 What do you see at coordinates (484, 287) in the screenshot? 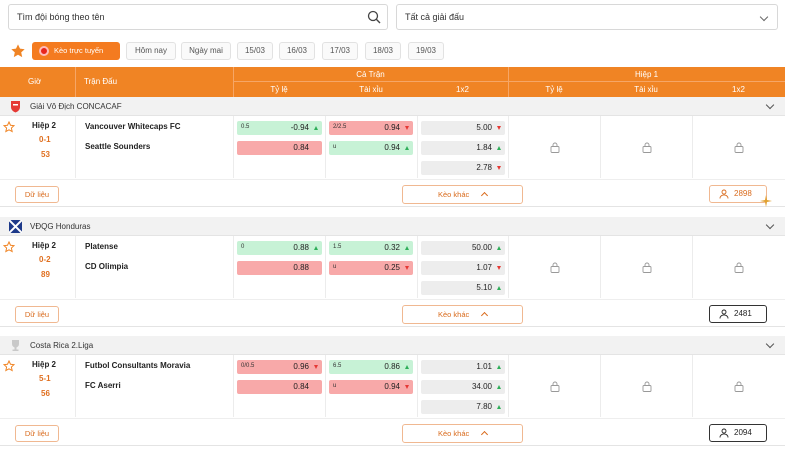
I see `odds-value: 5.10` at bounding box center [484, 287].